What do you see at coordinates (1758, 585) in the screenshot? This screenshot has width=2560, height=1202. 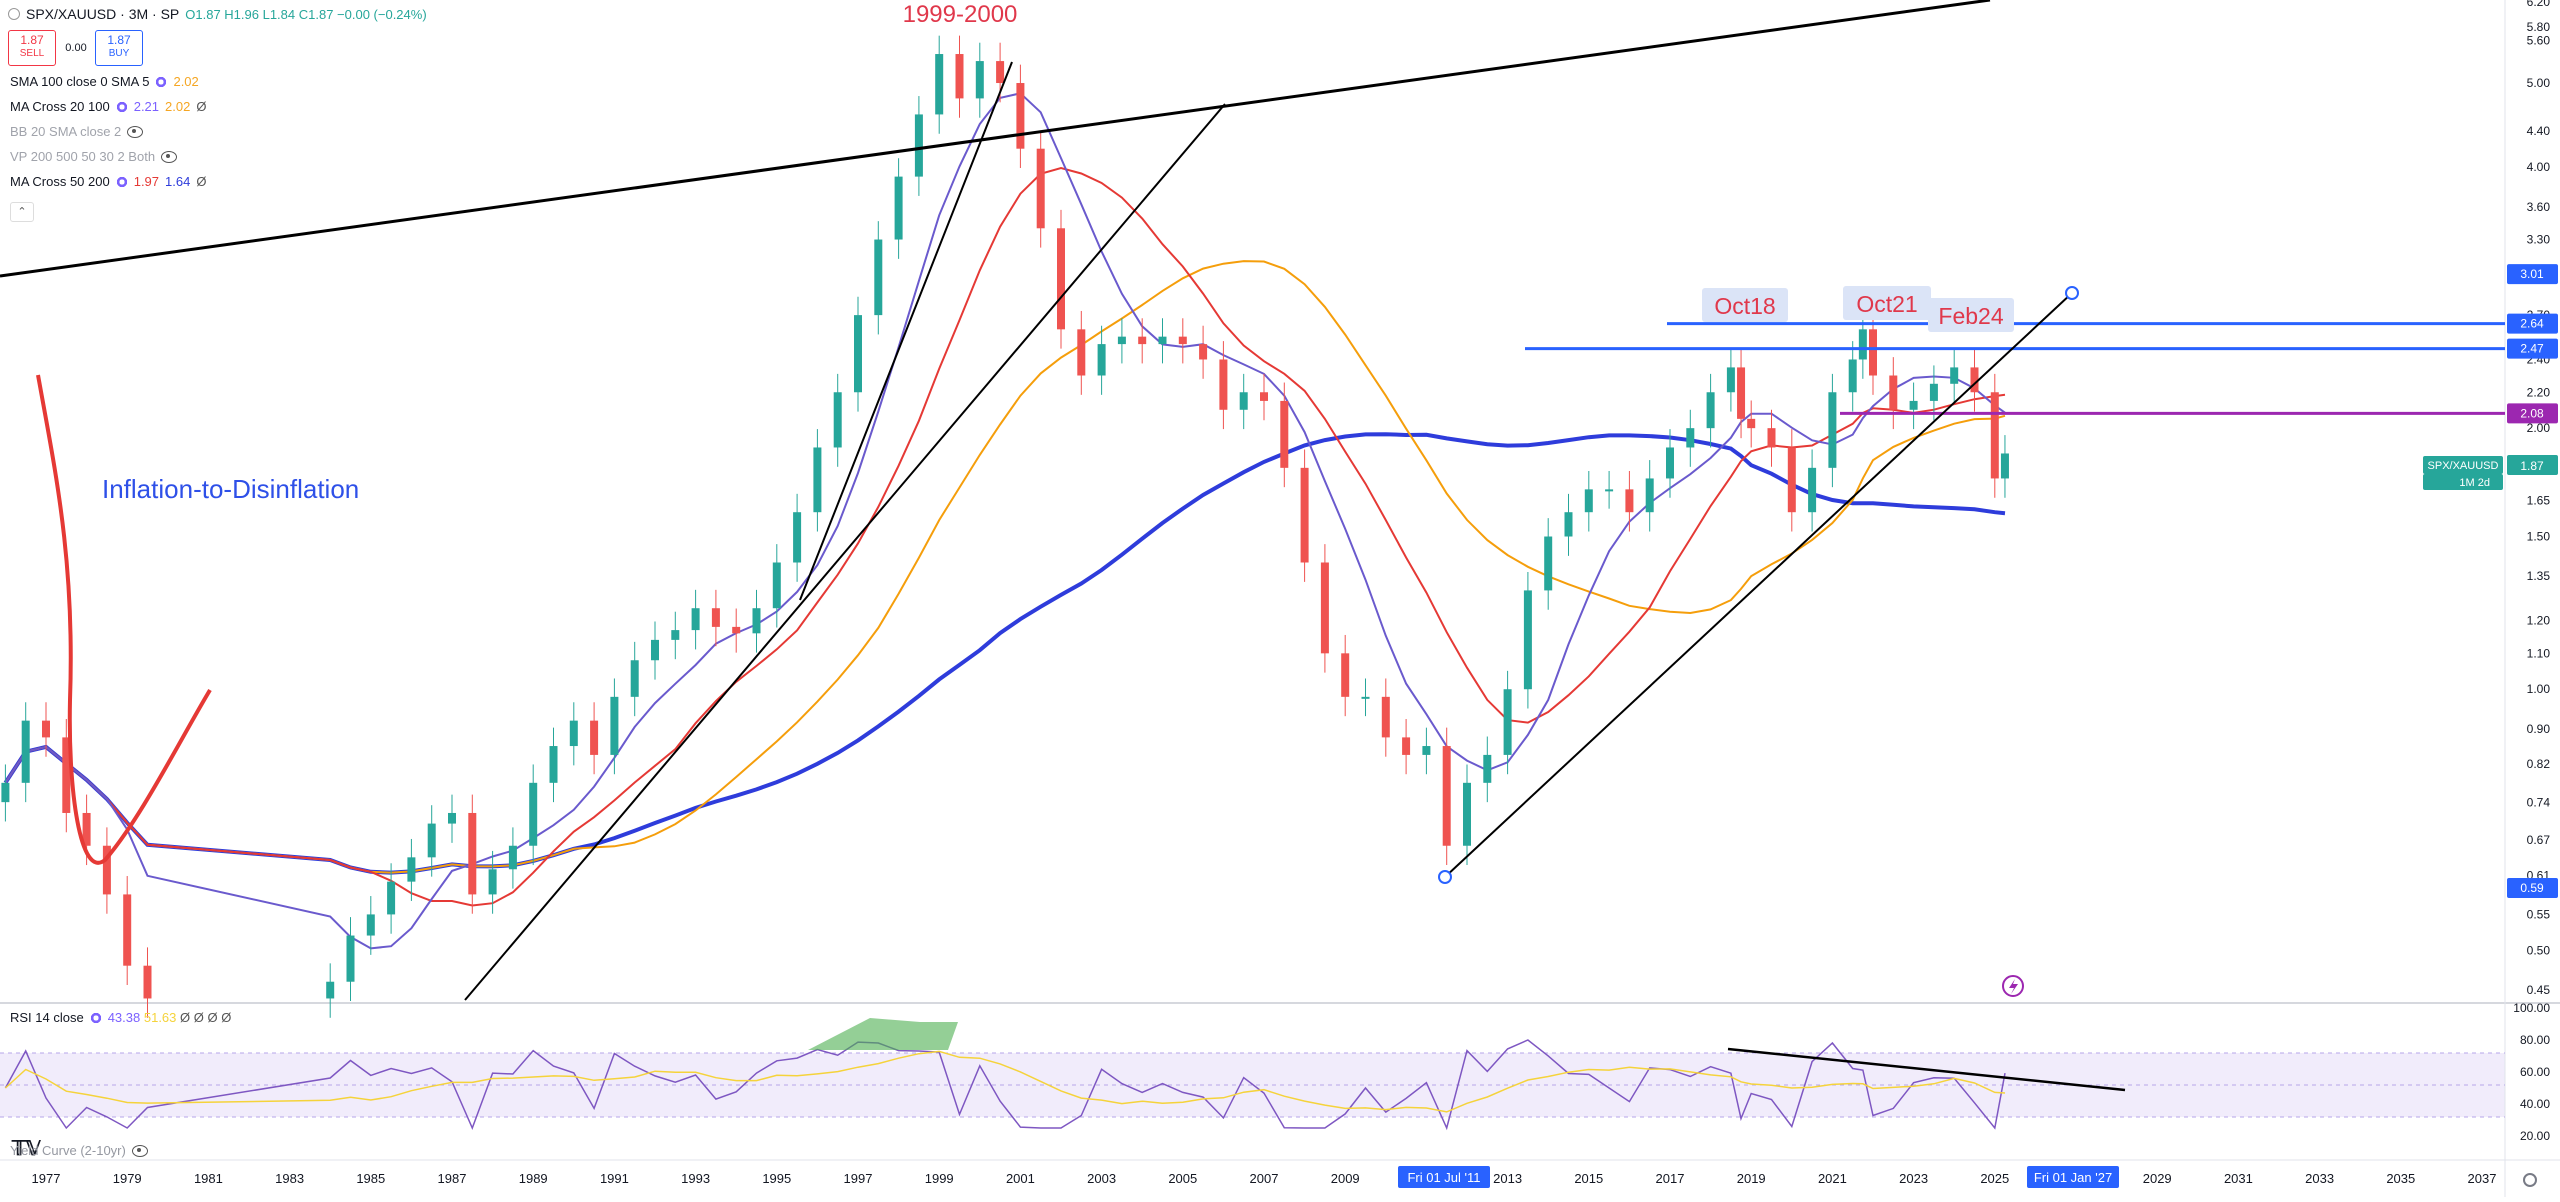 I see `uptrend-line-2011` at bounding box center [1758, 585].